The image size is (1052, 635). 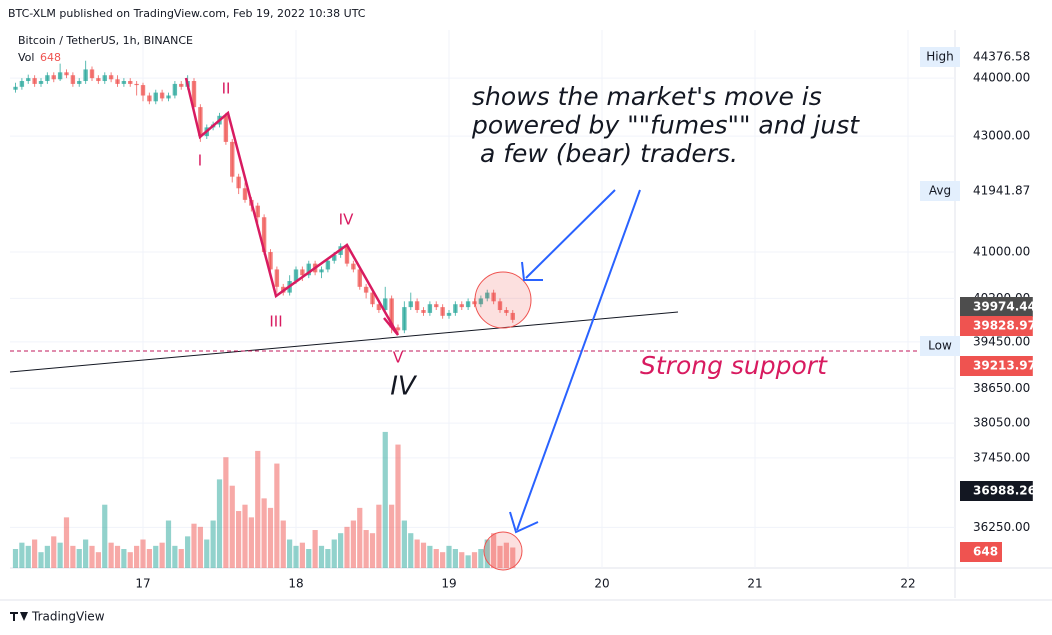 What do you see at coordinates (647, 96) in the screenshot?
I see `note-line: shows the market's move is` at bounding box center [647, 96].